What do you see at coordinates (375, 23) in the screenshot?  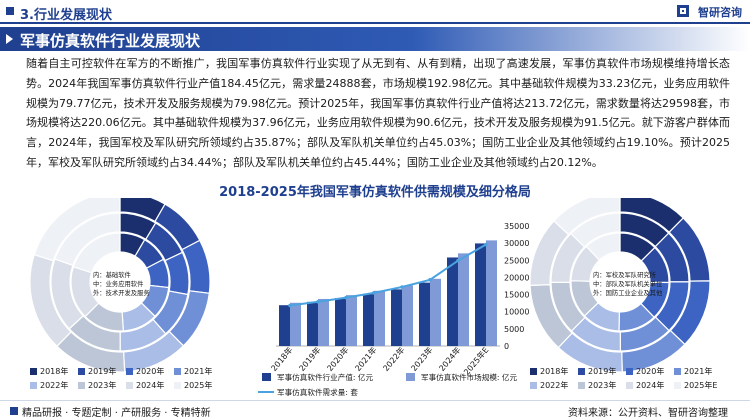 I see `header-divider` at bounding box center [375, 23].